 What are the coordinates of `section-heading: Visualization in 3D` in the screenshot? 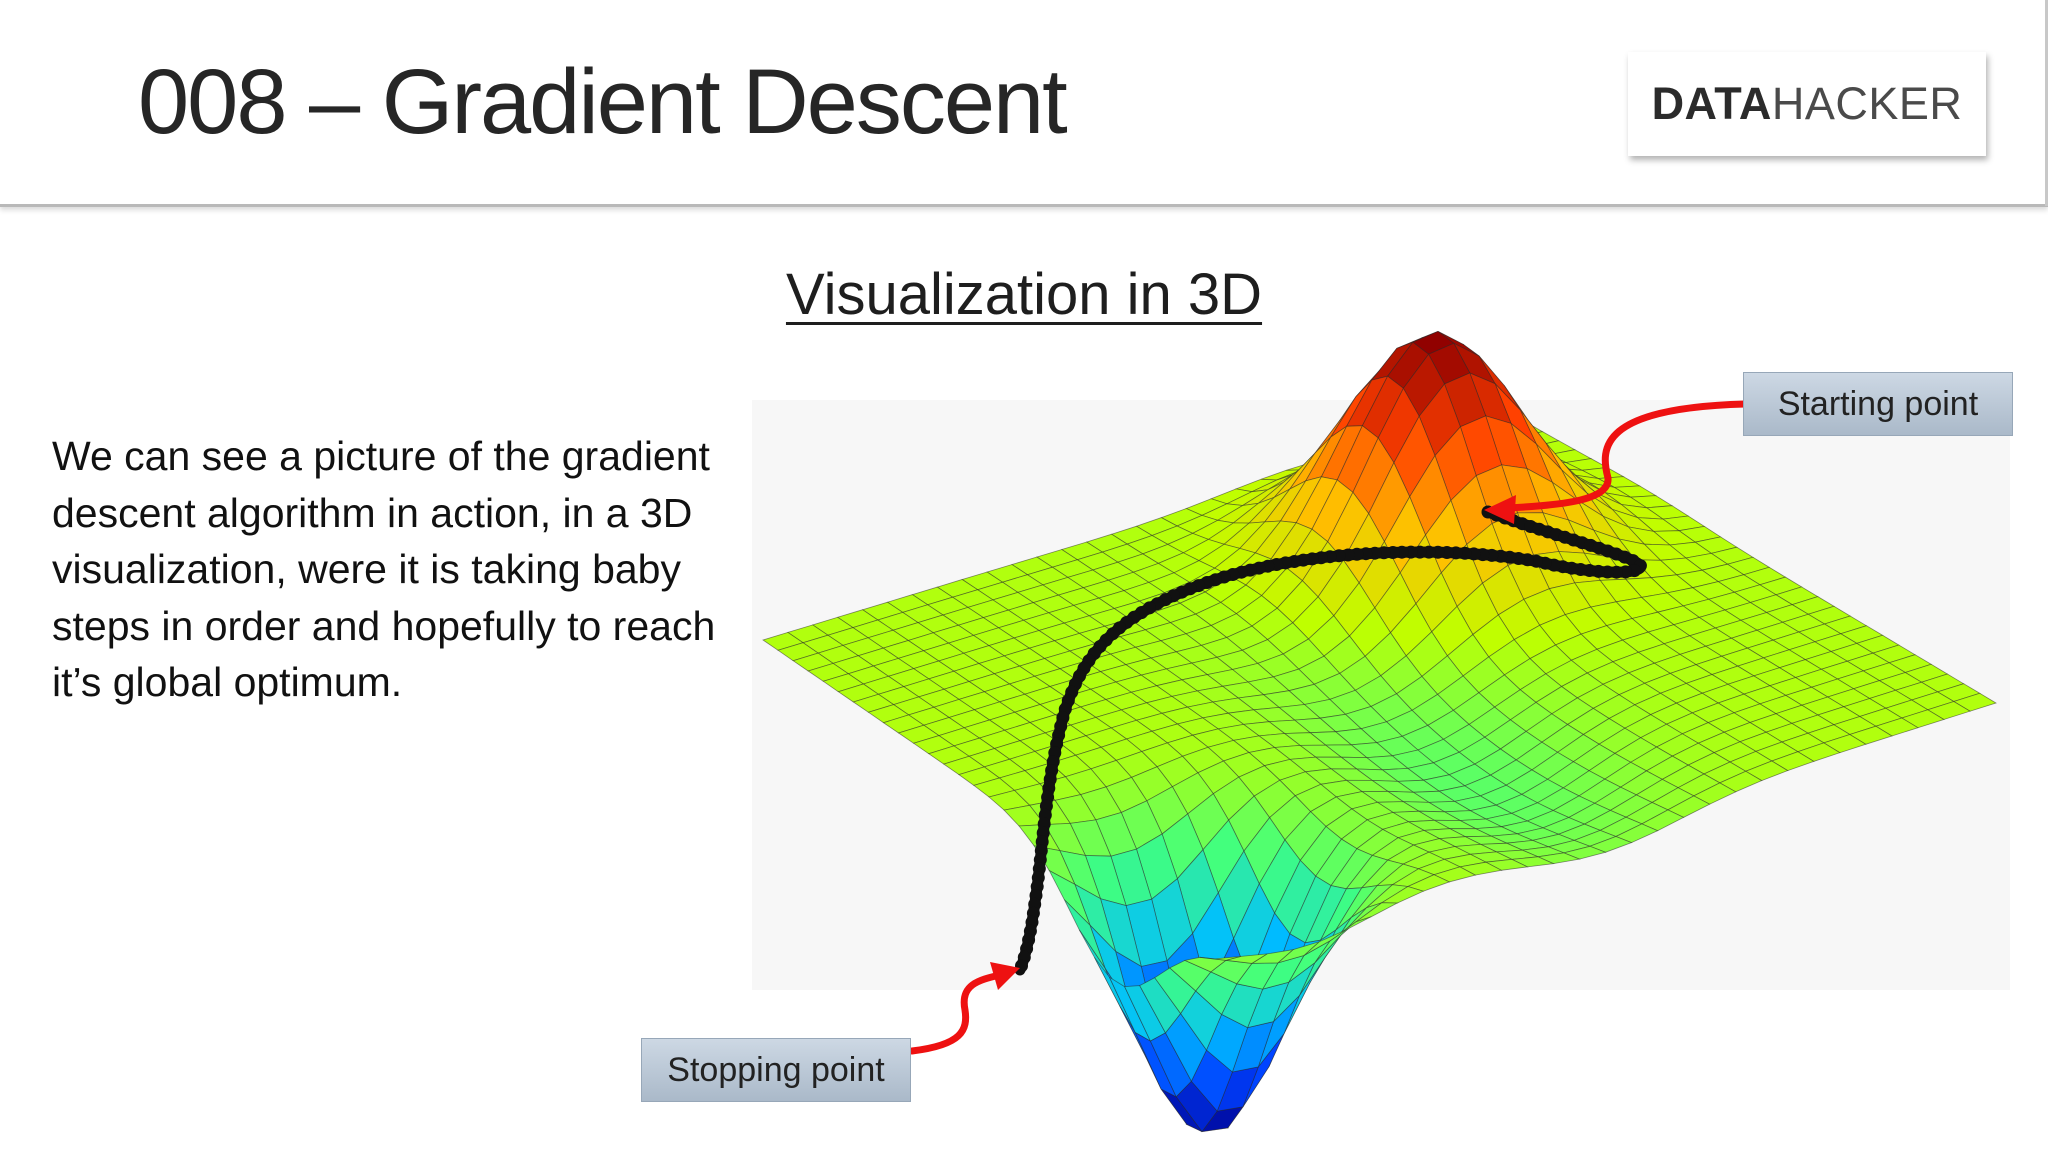 It's located at (1024, 295).